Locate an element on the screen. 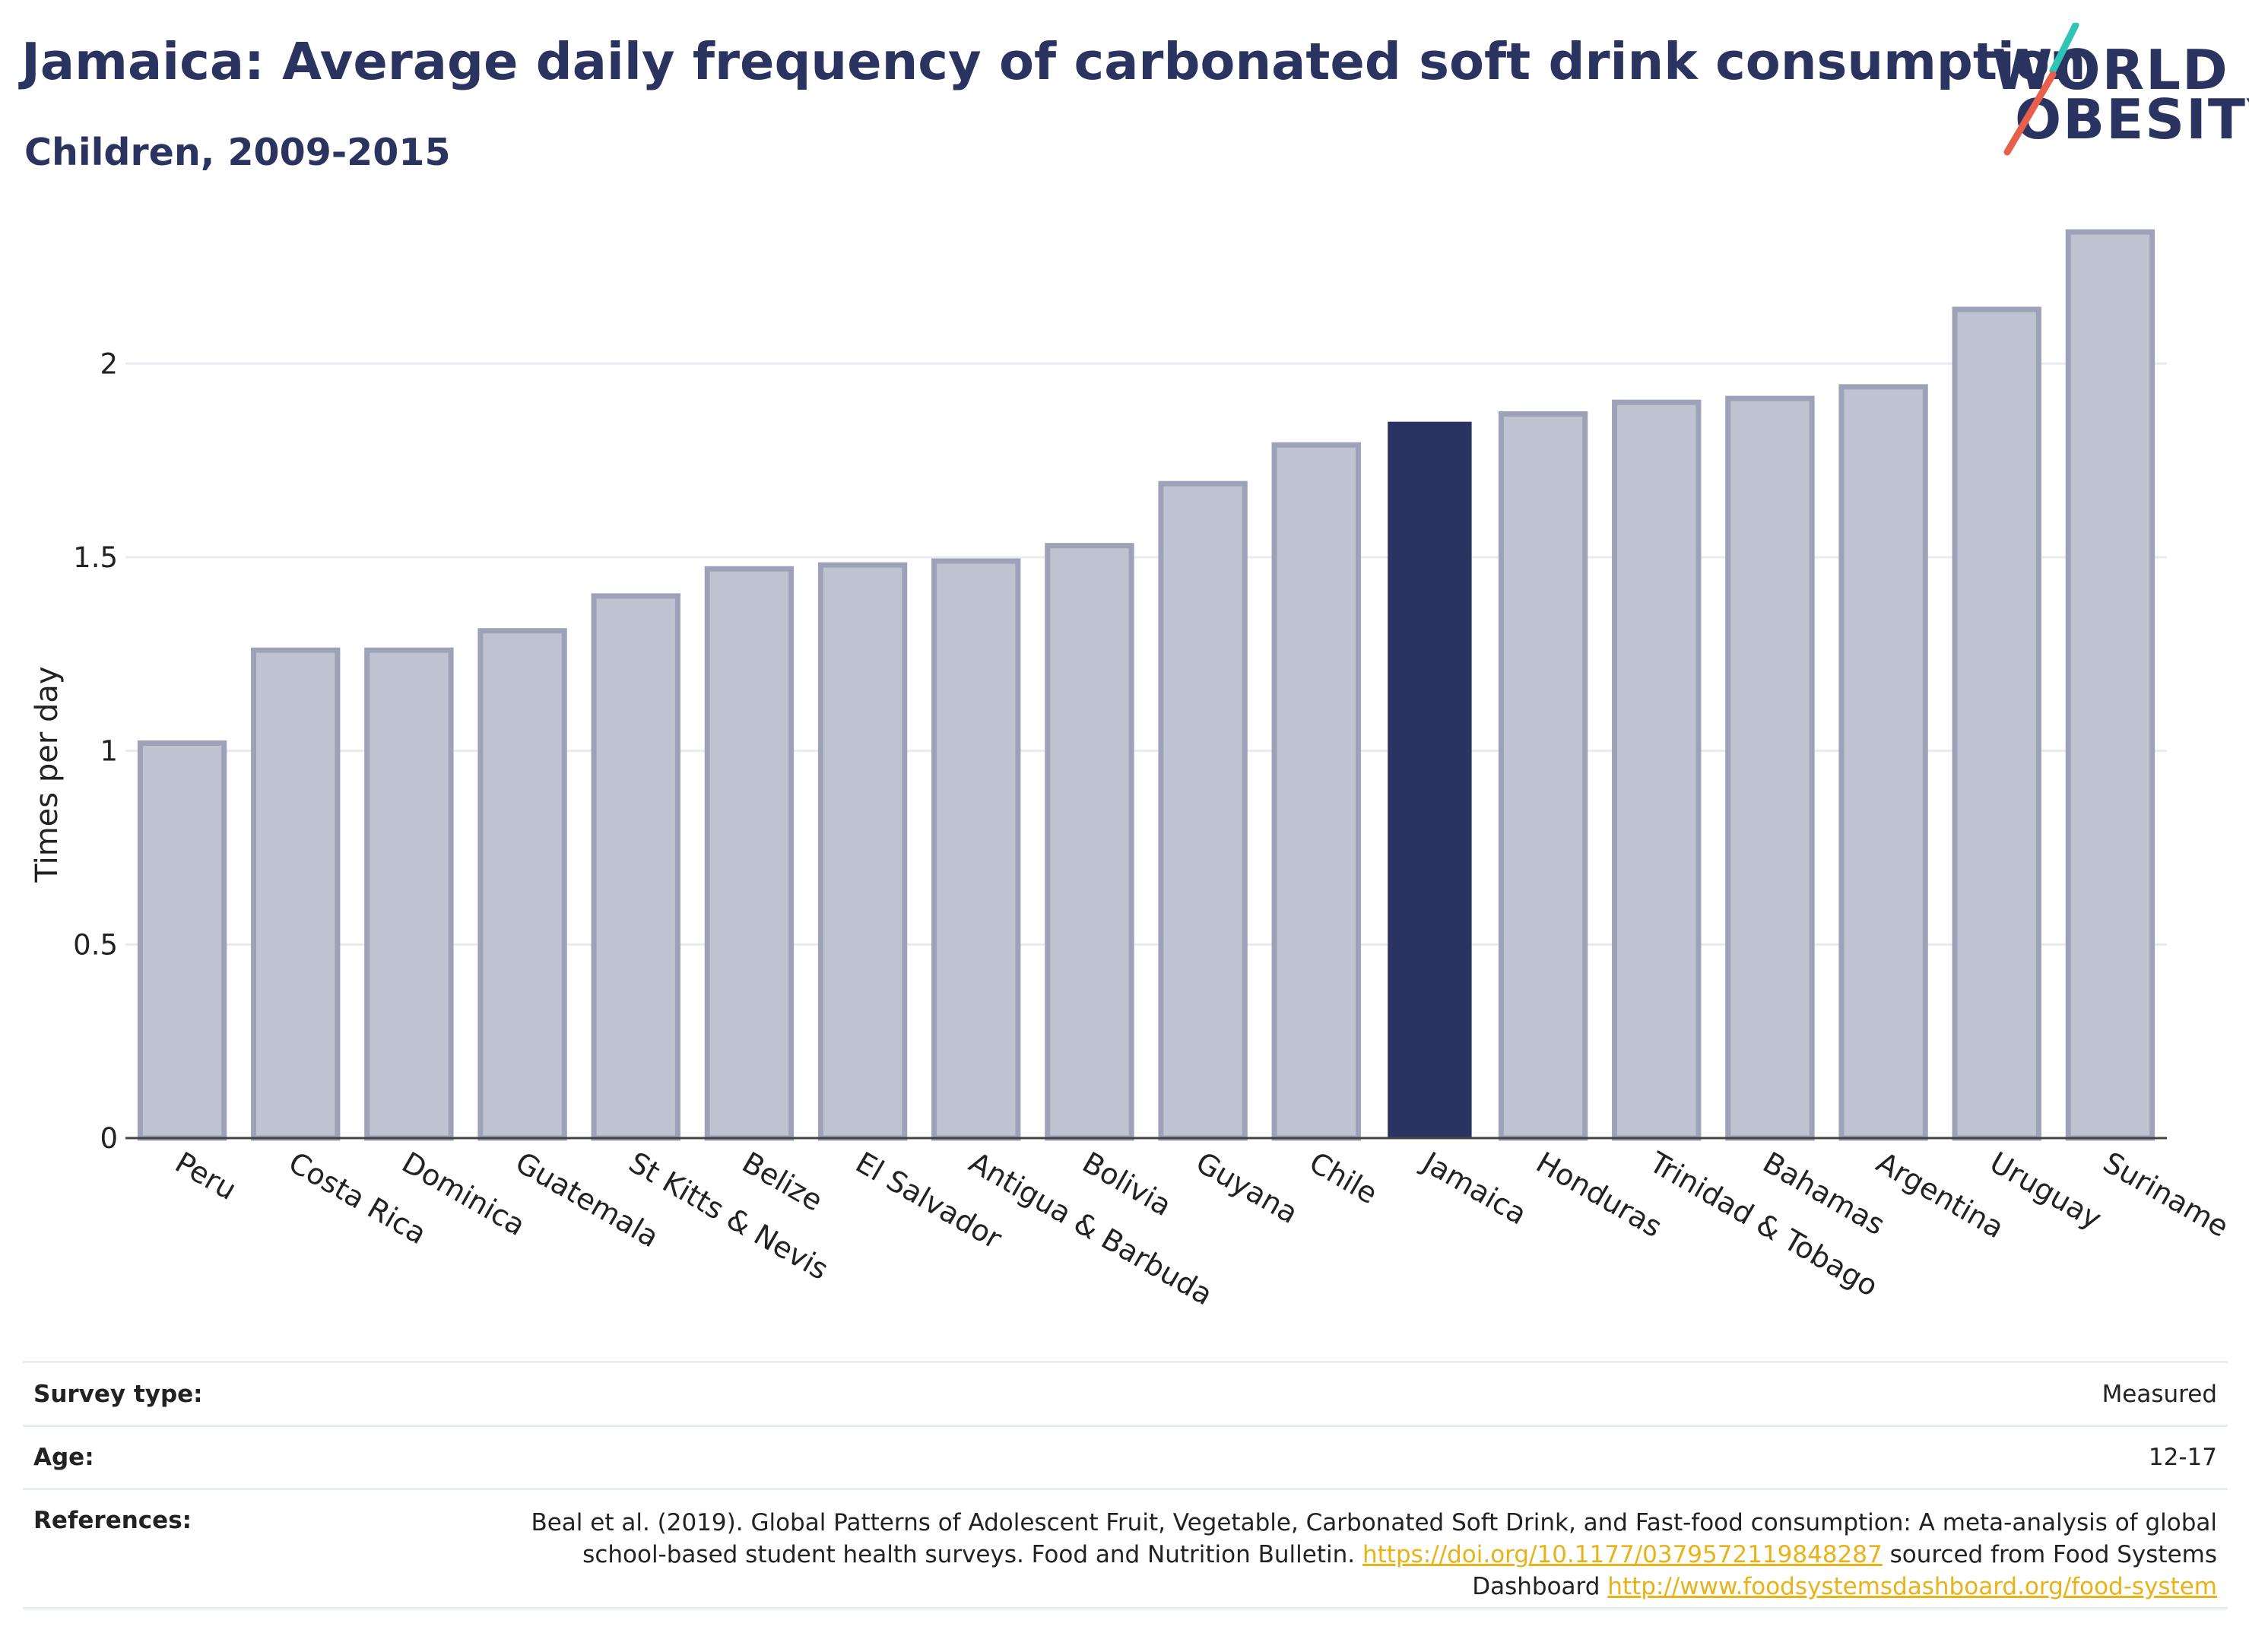 The height and width of the screenshot is (1652, 2249). x-category-label: Chile is located at coordinates (1343, 1178).